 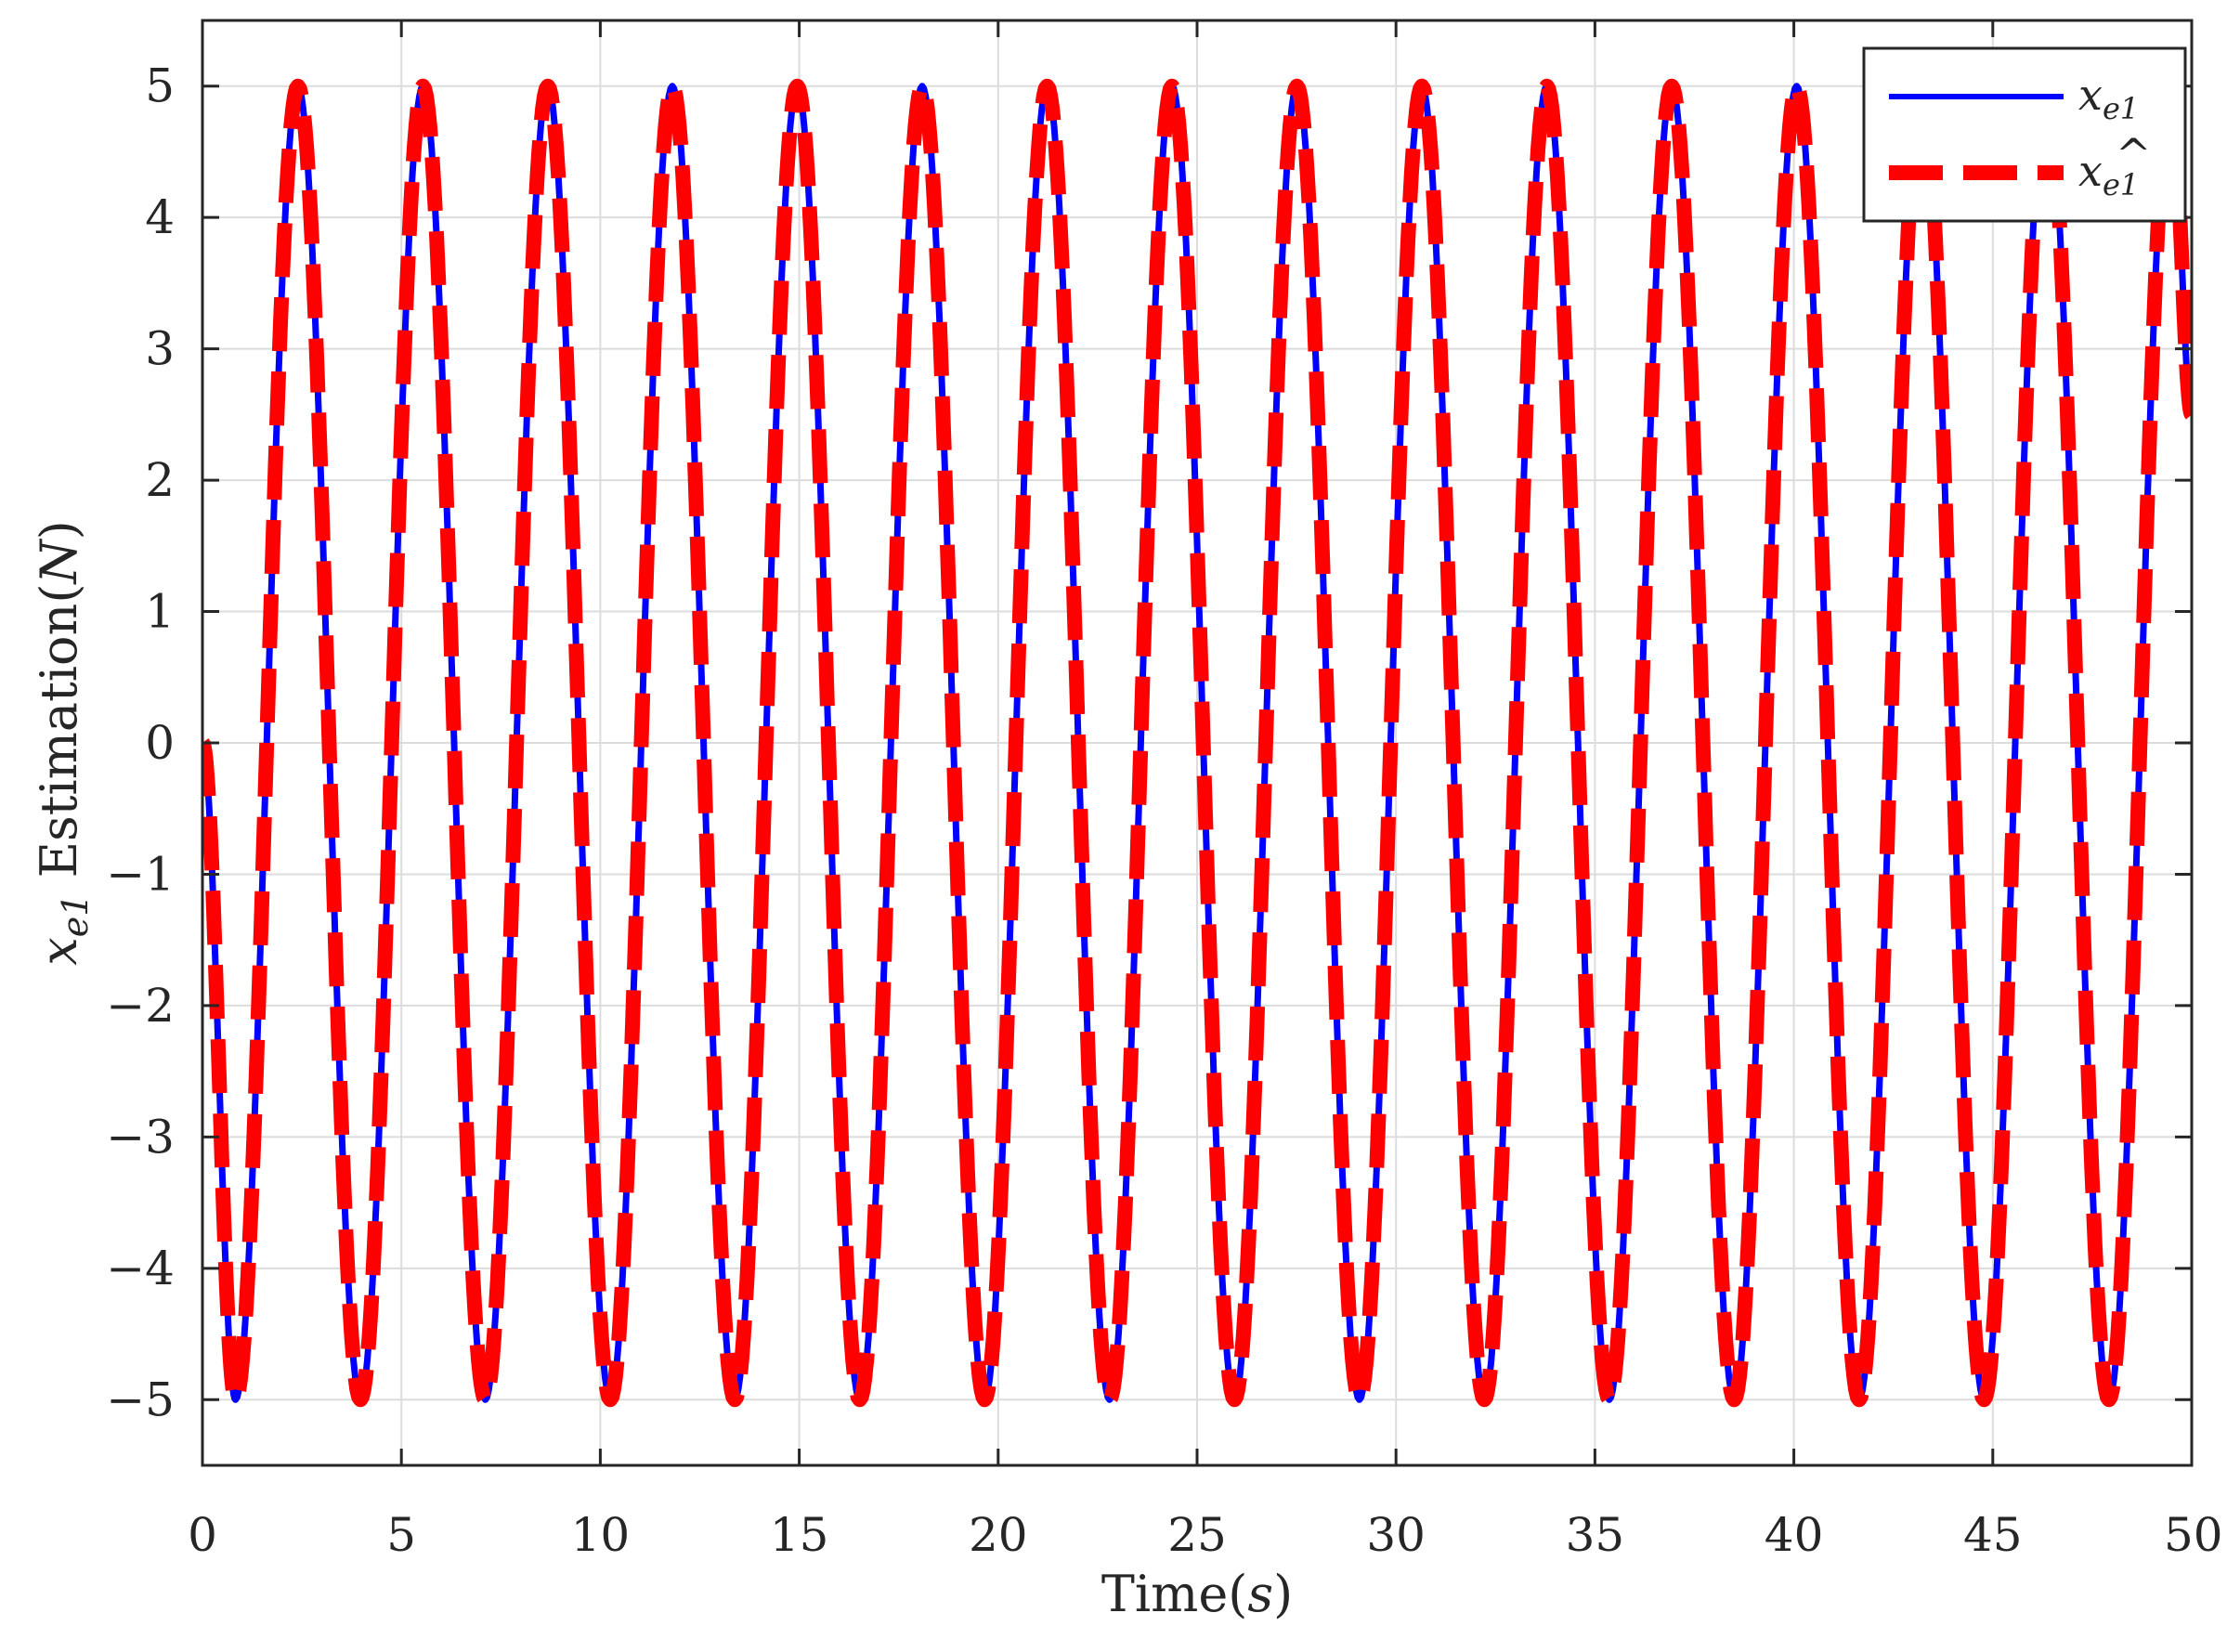 What do you see at coordinates (59, 530) in the screenshot?
I see `y-axis-label-close: )` at bounding box center [59, 530].